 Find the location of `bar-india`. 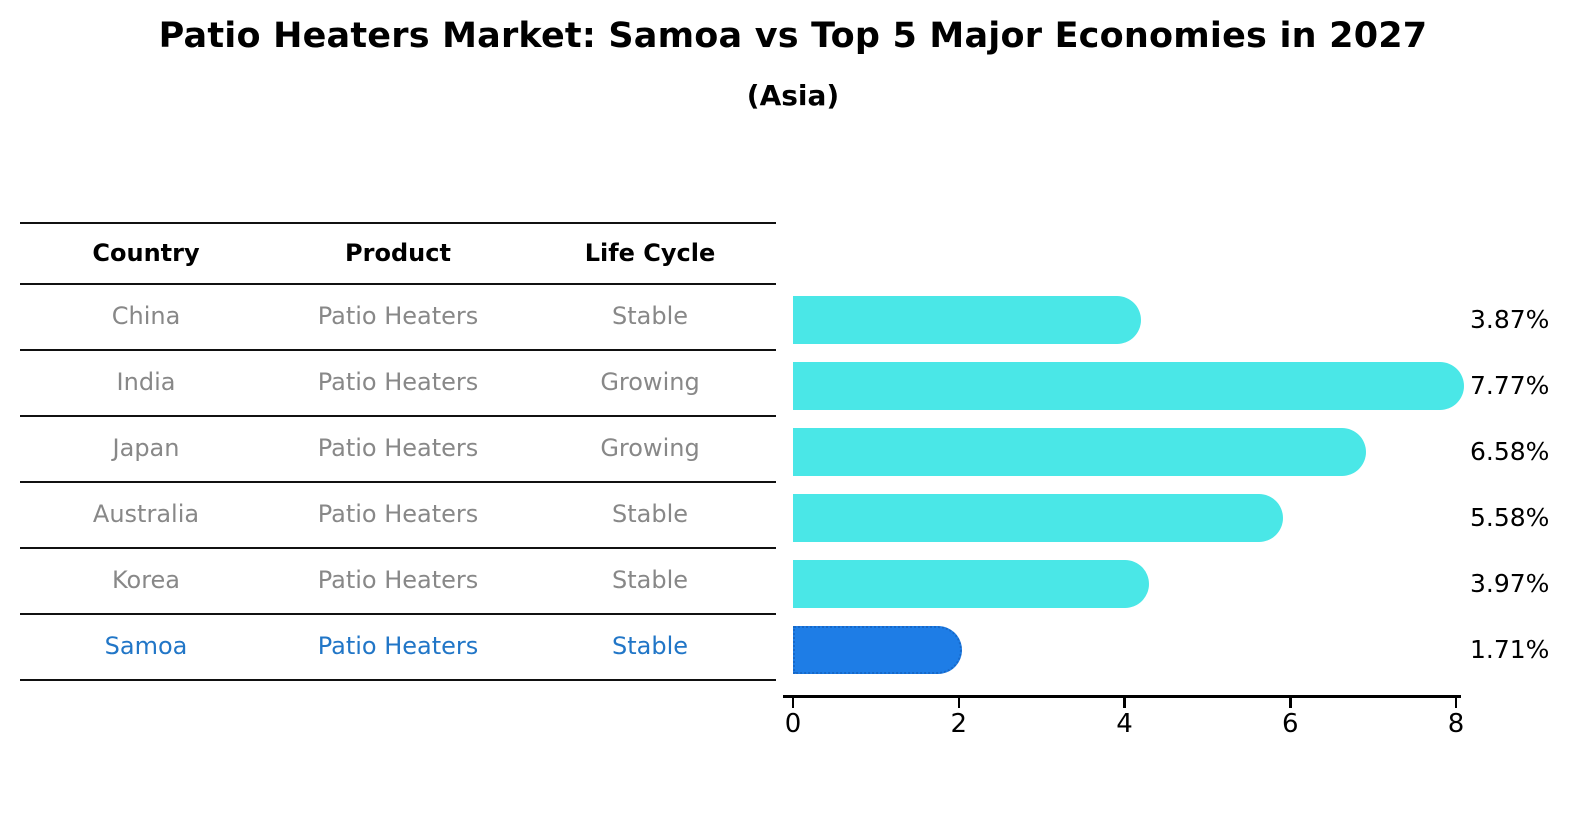

bar-india is located at coordinates (1129, 386).